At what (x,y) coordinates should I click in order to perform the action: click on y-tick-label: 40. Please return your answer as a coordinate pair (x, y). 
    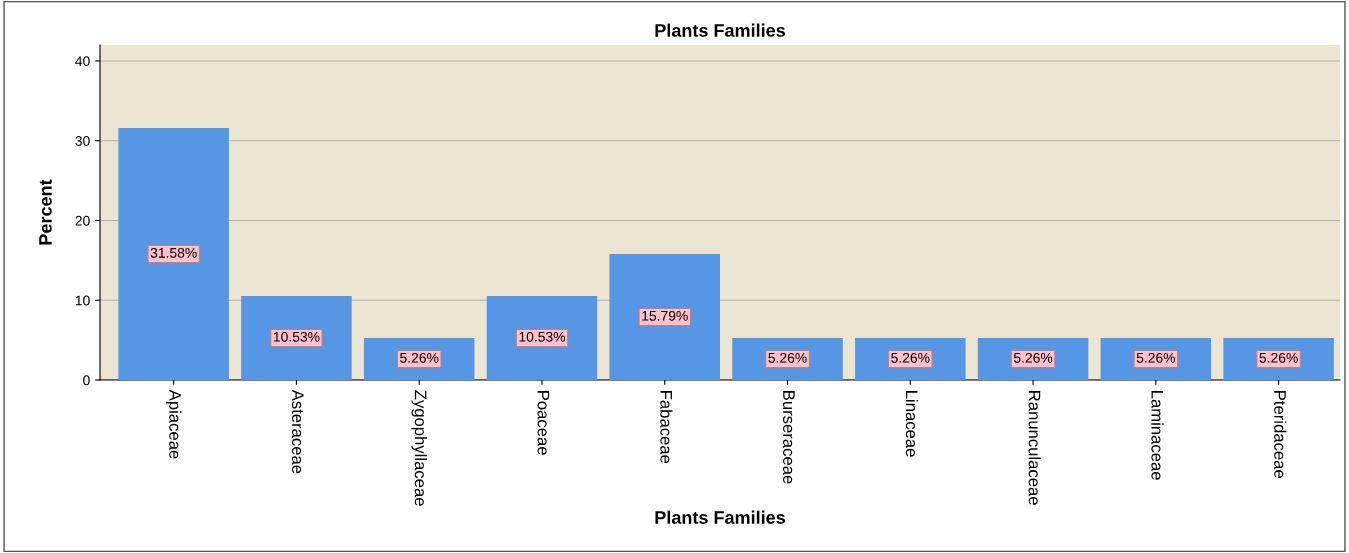
    Looking at the image, I should click on (82, 61).